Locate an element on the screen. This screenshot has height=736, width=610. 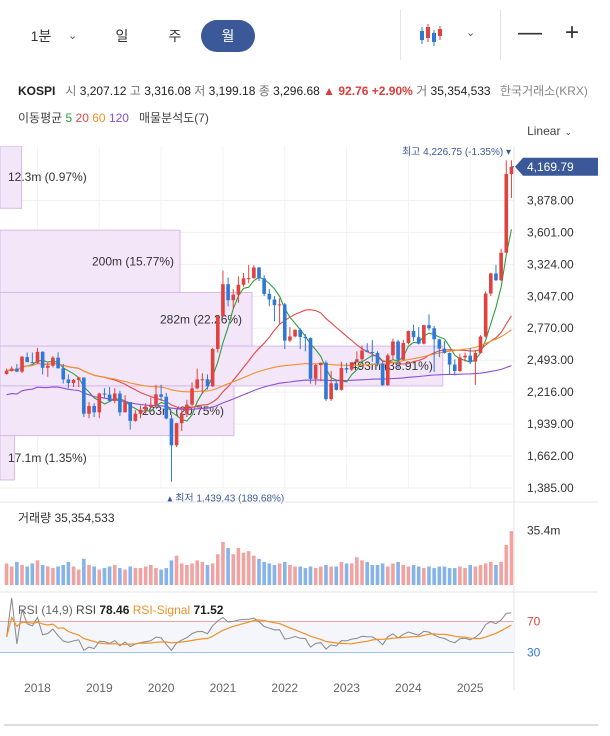
zoom-out-label: — is located at coordinates (530, 32).